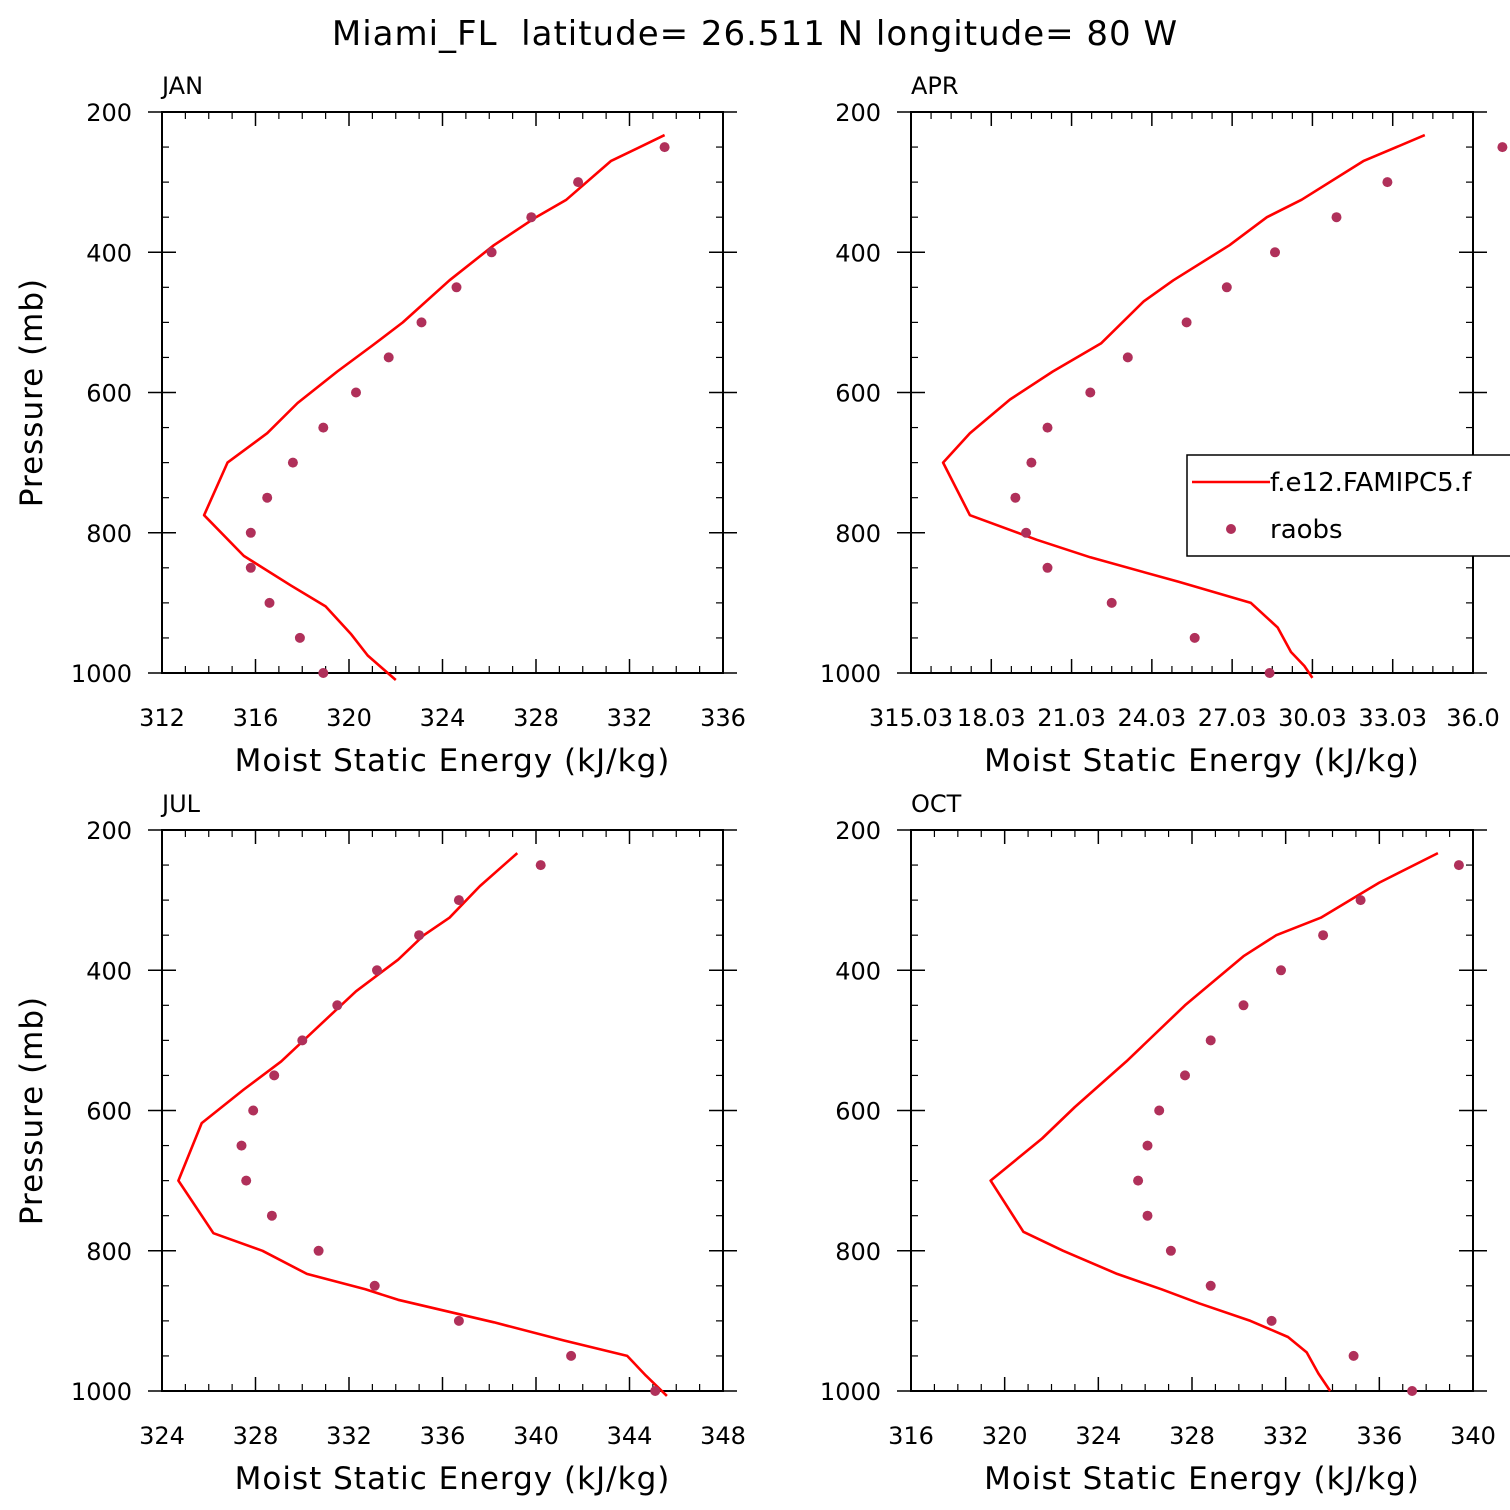 The width and height of the screenshot is (1510, 1510). I want to click on x-tick-label: 24.03, so click(1151, 718).